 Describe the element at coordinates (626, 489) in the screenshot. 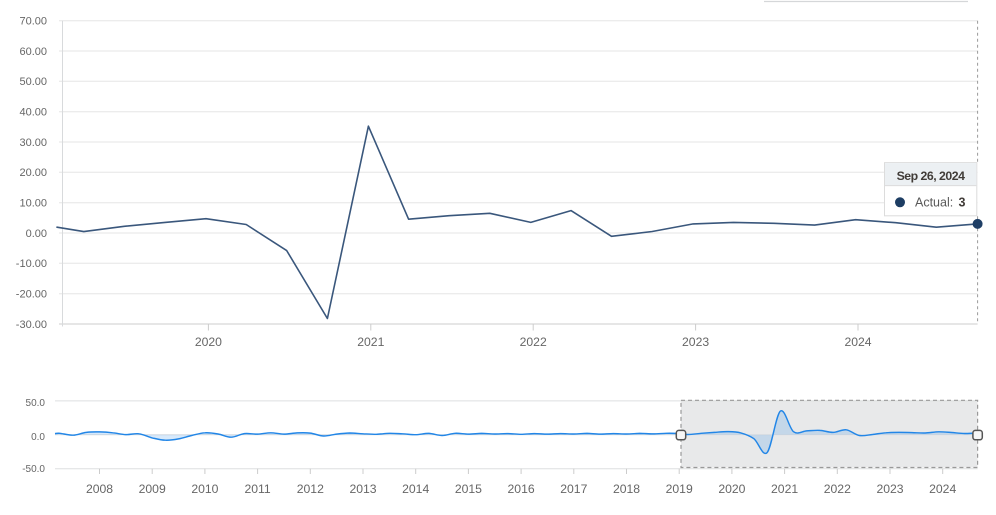

I see `svg-text: 2018` at that location.